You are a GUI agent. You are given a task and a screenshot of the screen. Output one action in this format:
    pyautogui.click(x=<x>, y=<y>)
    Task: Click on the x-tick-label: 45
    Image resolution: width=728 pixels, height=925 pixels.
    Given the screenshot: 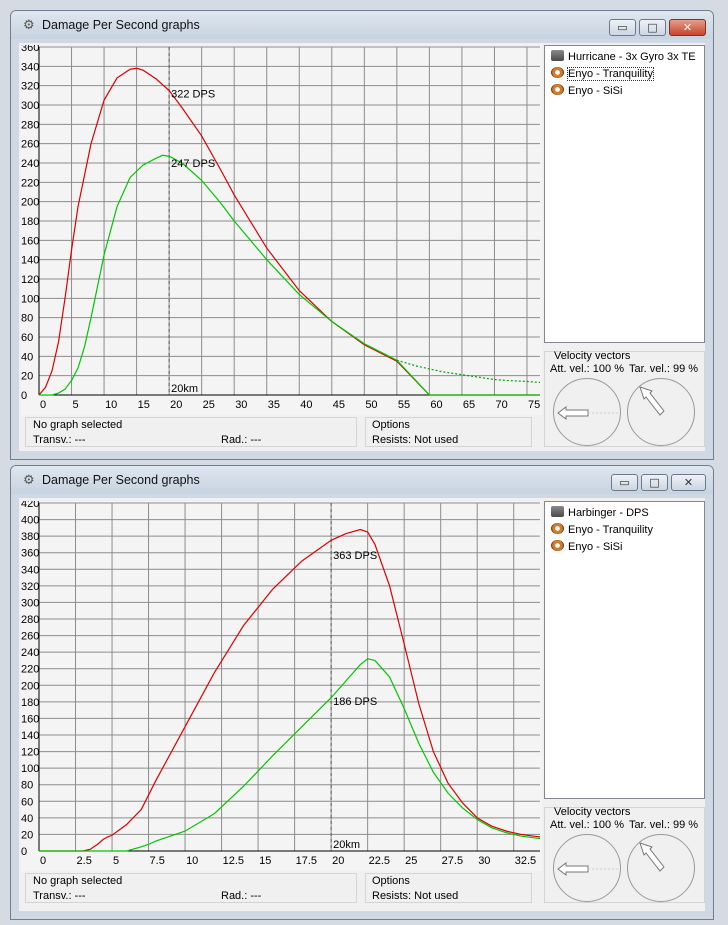 What is the action you would take?
    pyautogui.click(x=339, y=405)
    